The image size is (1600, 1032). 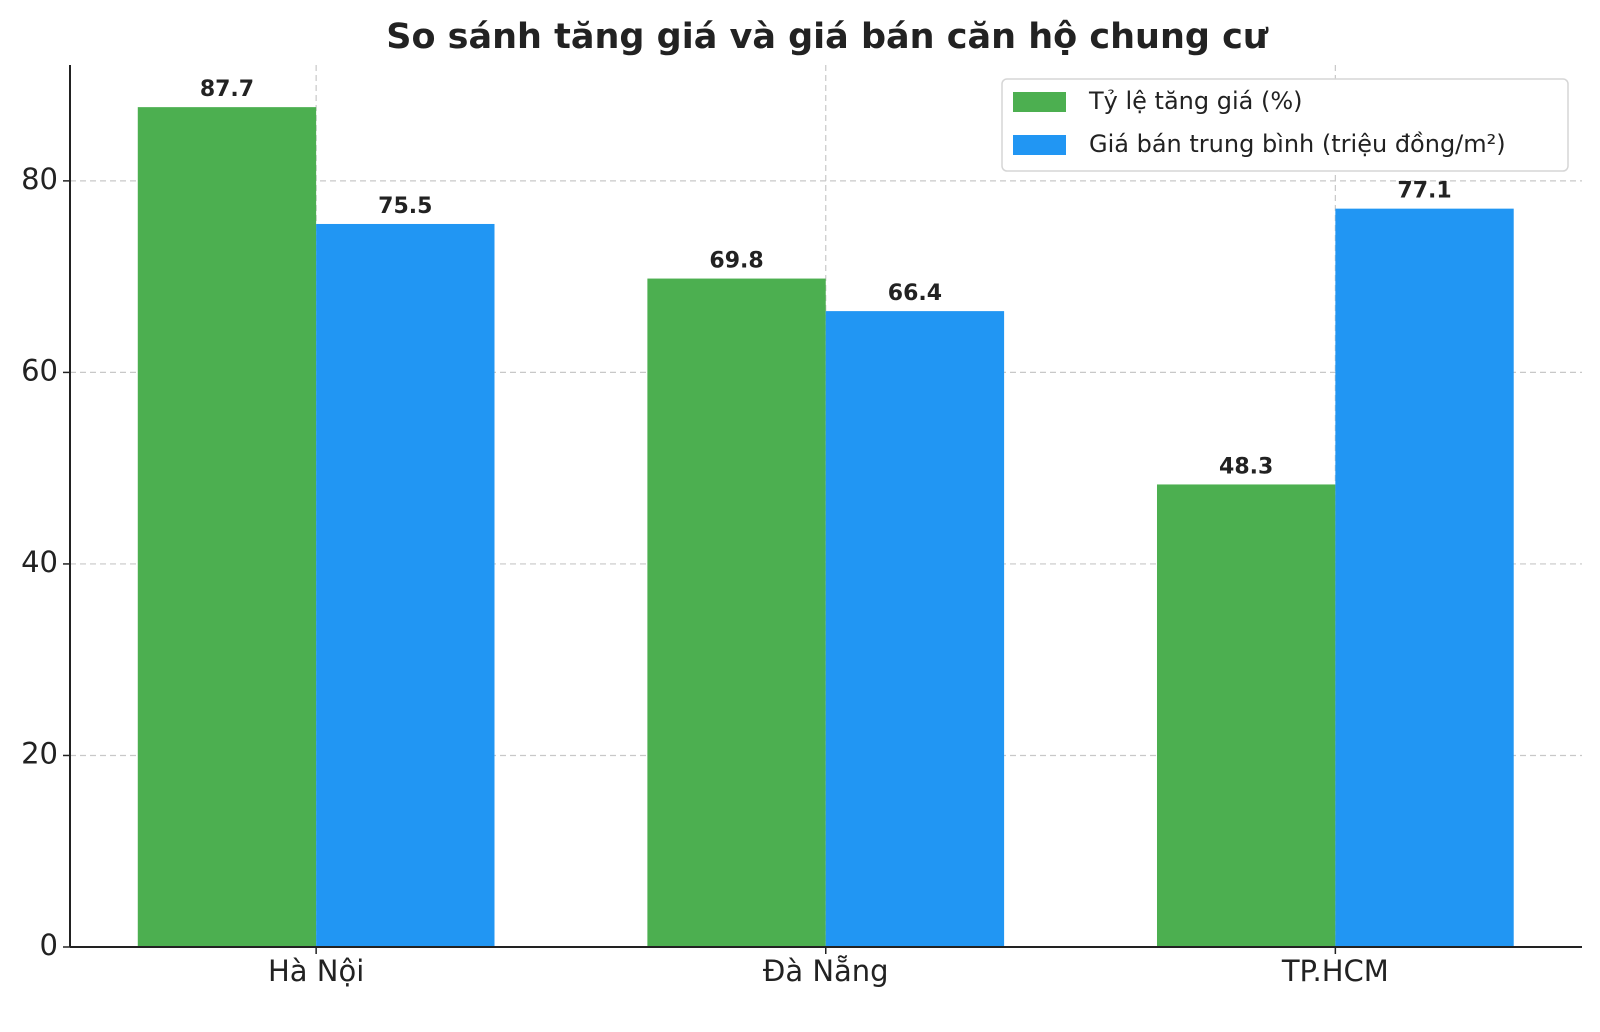 I want to click on legend-frame, so click(x=1285, y=125).